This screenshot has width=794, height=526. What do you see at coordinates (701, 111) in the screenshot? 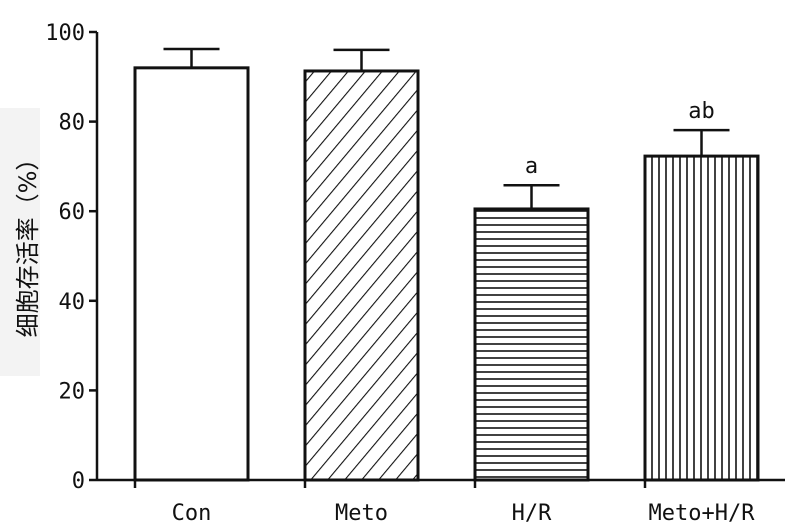
I see `significance-label: ab` at bounding box center [701, 111].